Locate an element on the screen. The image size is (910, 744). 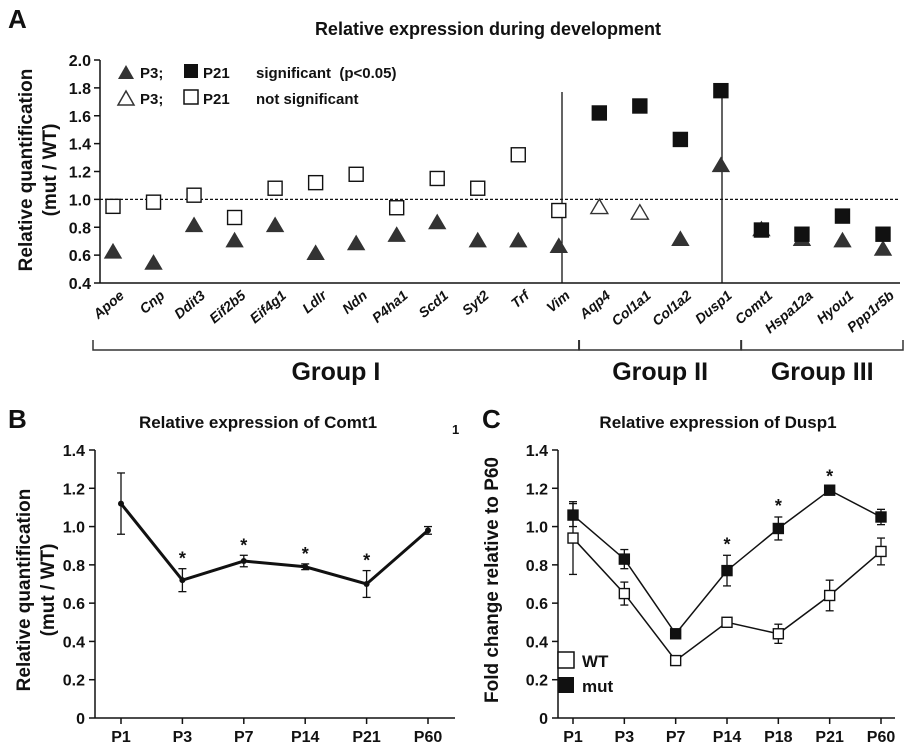
panel-a-y-axis: 0.4 0.6 0.8 1.0 1.2 1.4 1.6 1.8 2.0 is located at coordinates (85, 173).